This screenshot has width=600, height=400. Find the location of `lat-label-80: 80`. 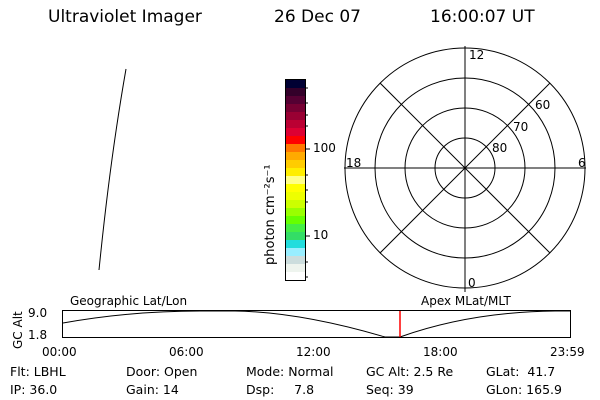

lat-label-80: 80 is located at coordinates (500, 148).